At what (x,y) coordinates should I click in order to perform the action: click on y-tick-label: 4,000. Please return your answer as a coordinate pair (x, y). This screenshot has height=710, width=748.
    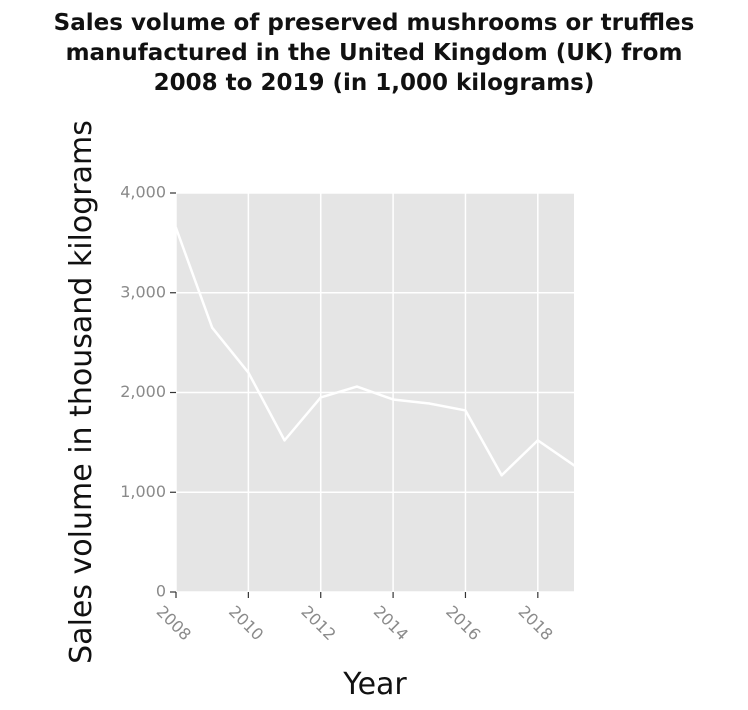
    Looking at the image, I should click on (143, 192).